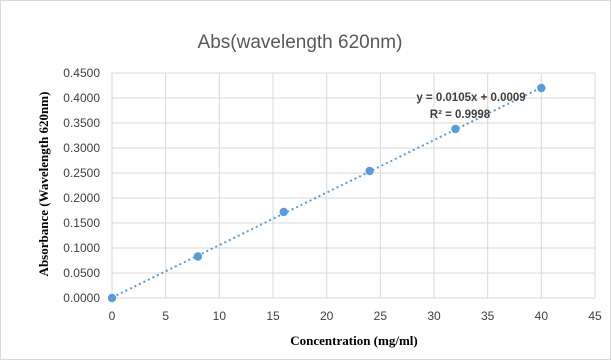 The height and width of the screenshot is (360, 611). I want to click on y-tick-label: 0.2000, so click(81, 198).